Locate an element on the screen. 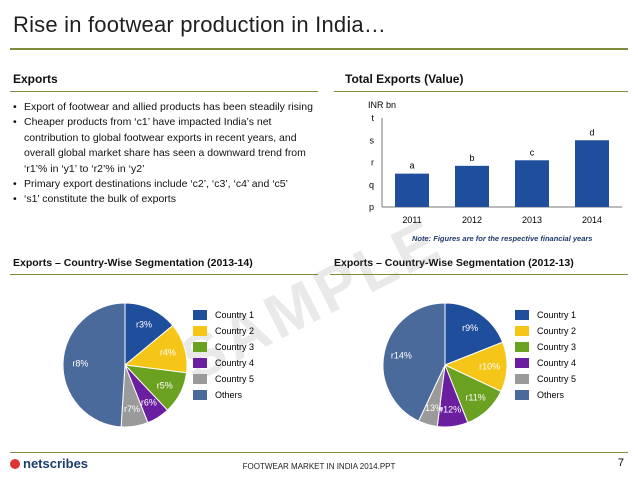  footer-text: FOOTWEAR MARKET IN INDIA 2014.PPT is located at coordinates (319, 466).